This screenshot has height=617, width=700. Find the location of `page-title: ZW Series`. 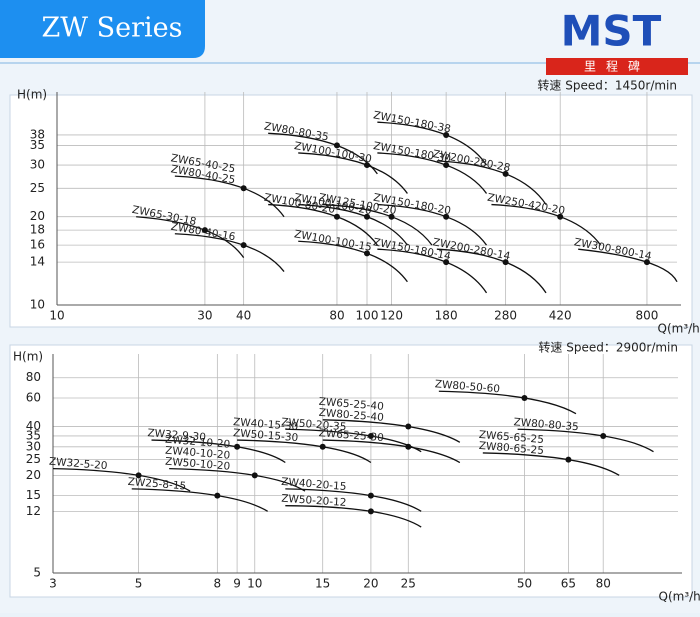

page-title: ZW Series is located at coordinates (112, 28).